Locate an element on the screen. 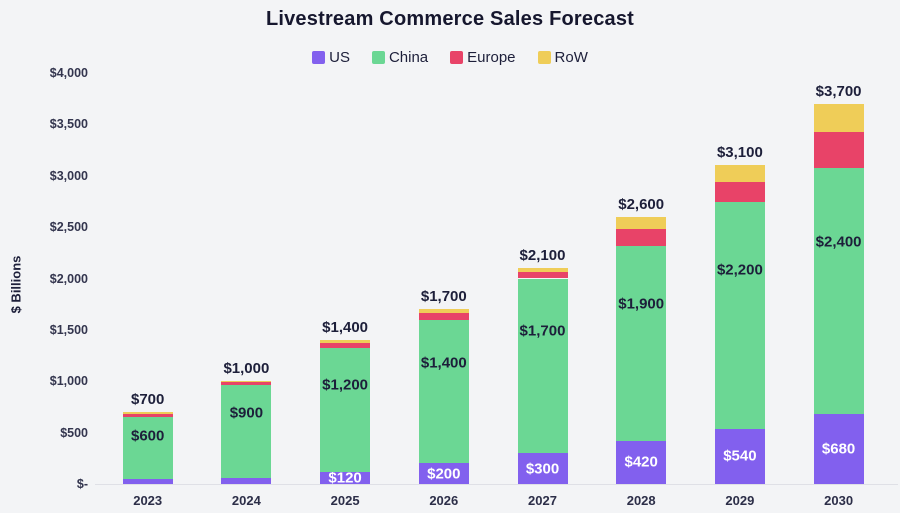 This screenshot has height=513, width=900. segment-europe-2028 is located at coordinates (641, 237).